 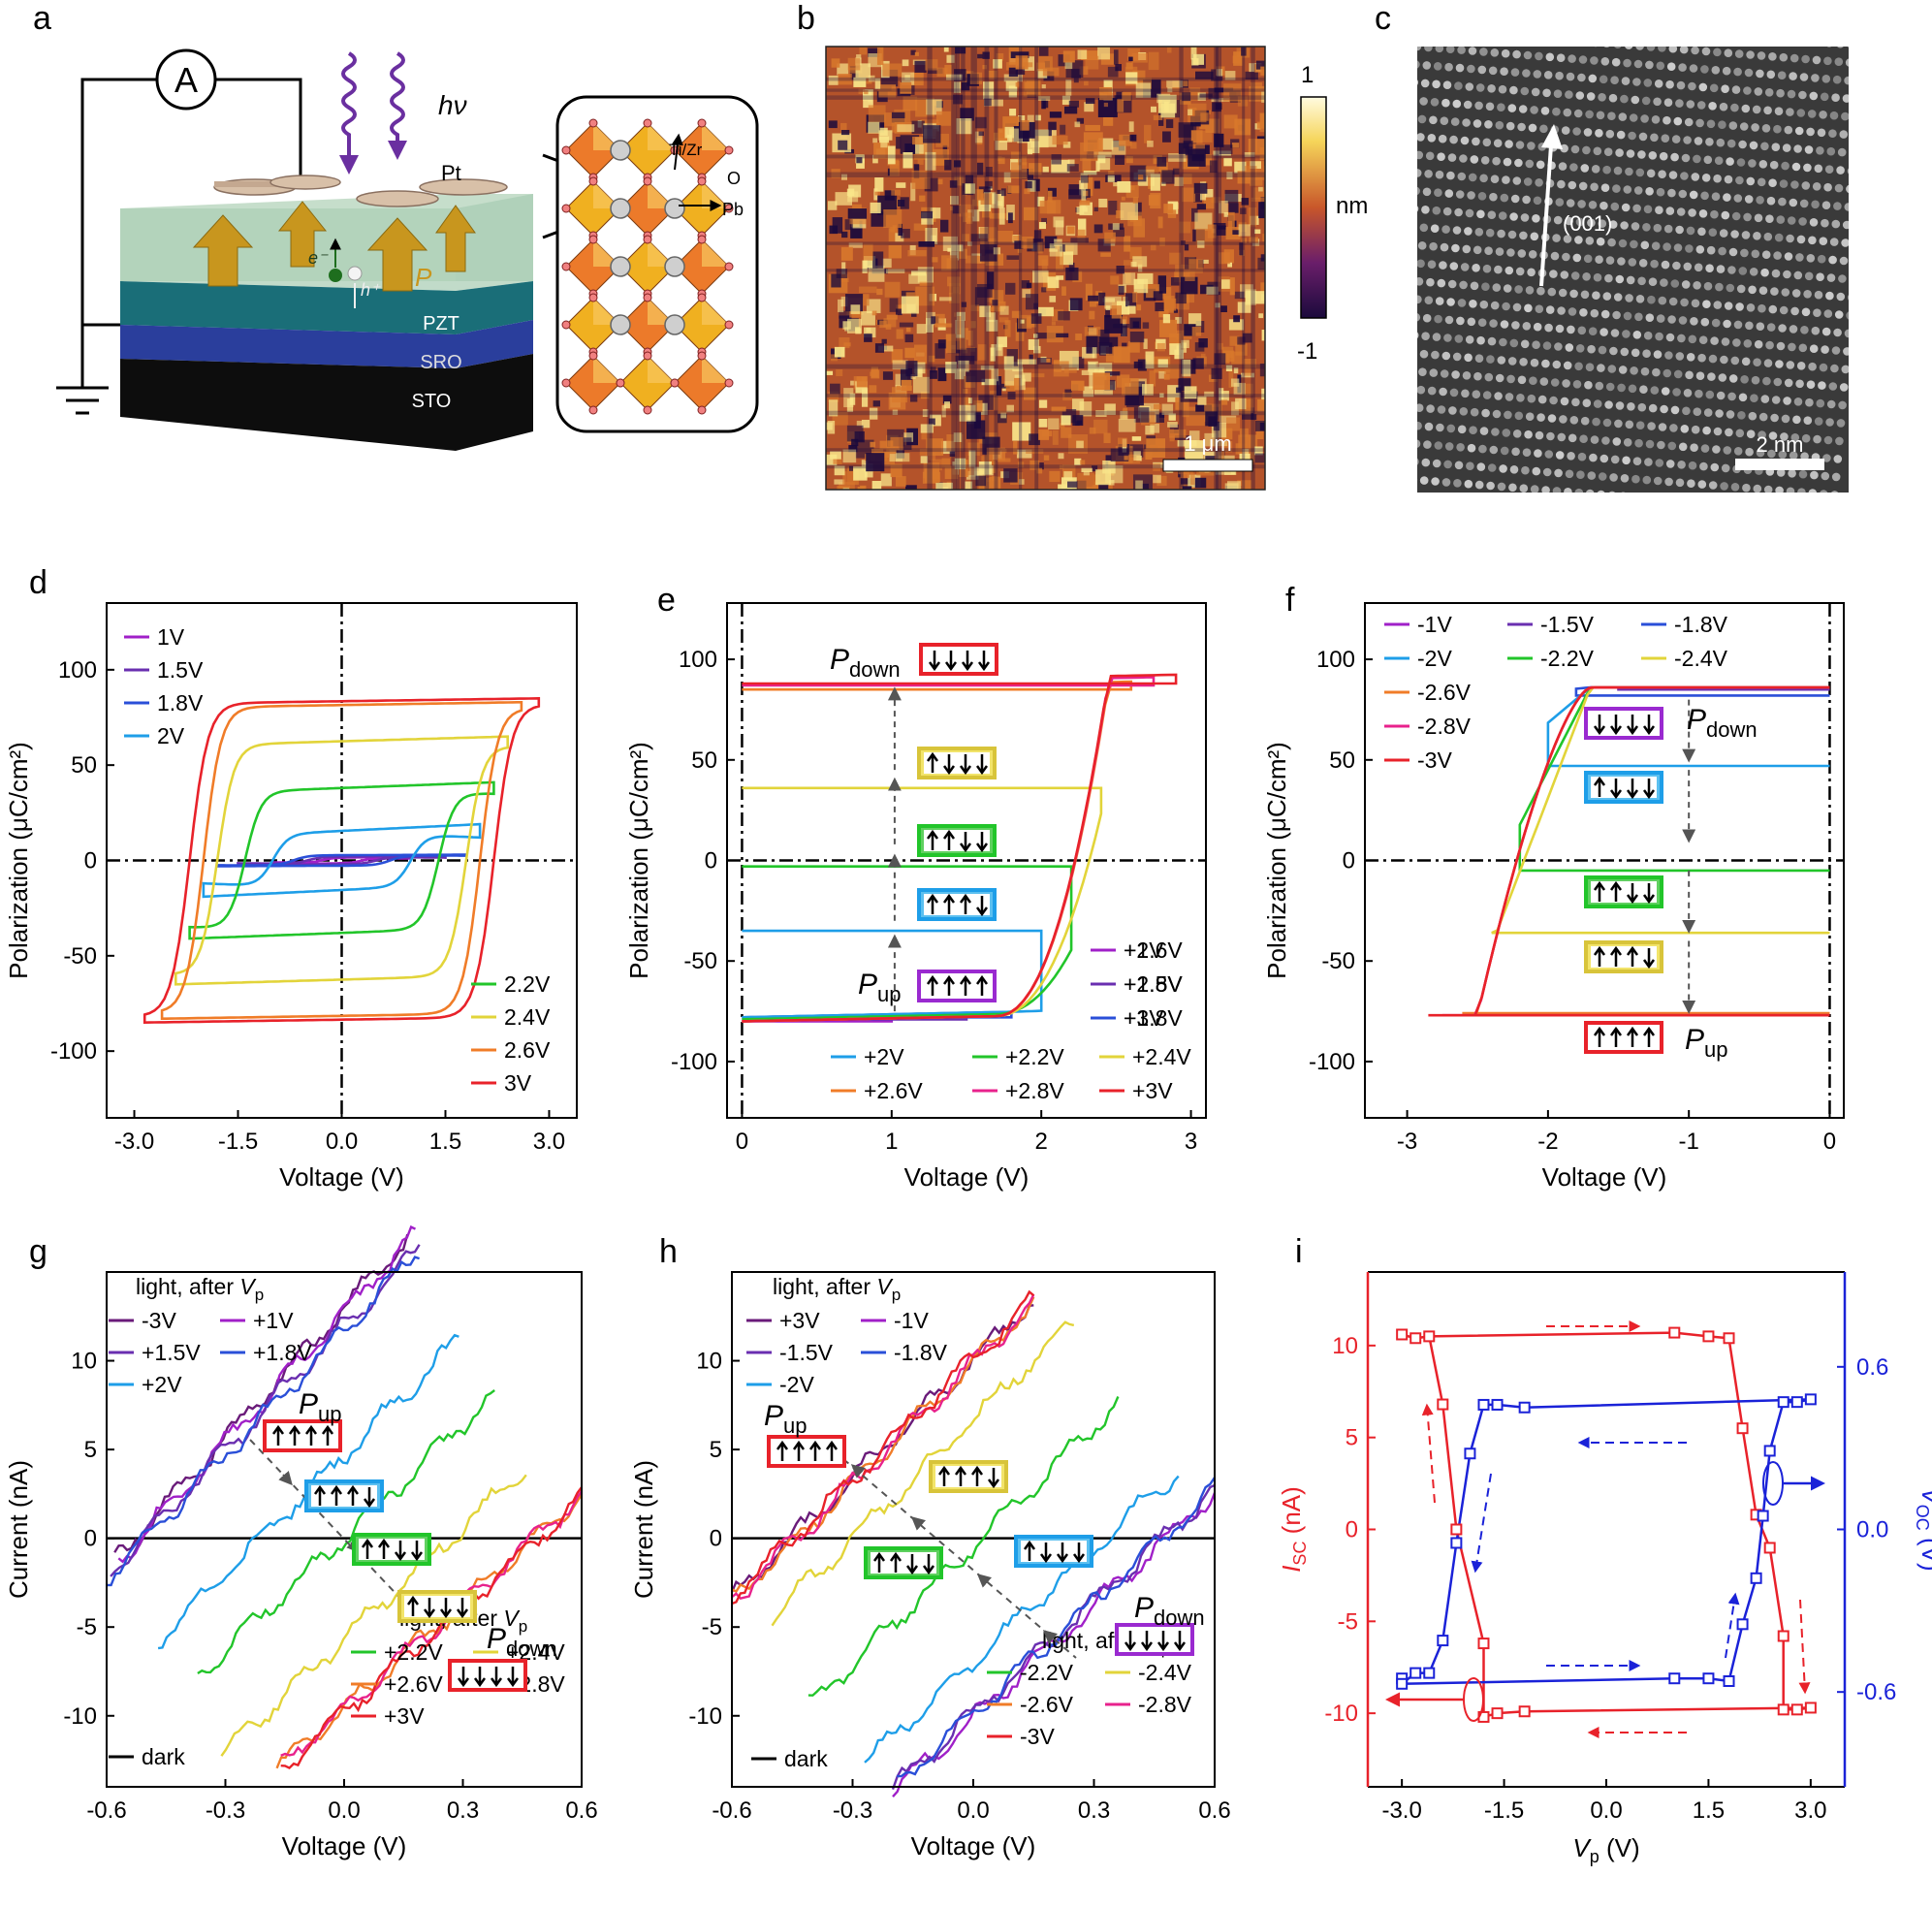 I want to click on down-arrow-icon, so click(x=513, y=1677).